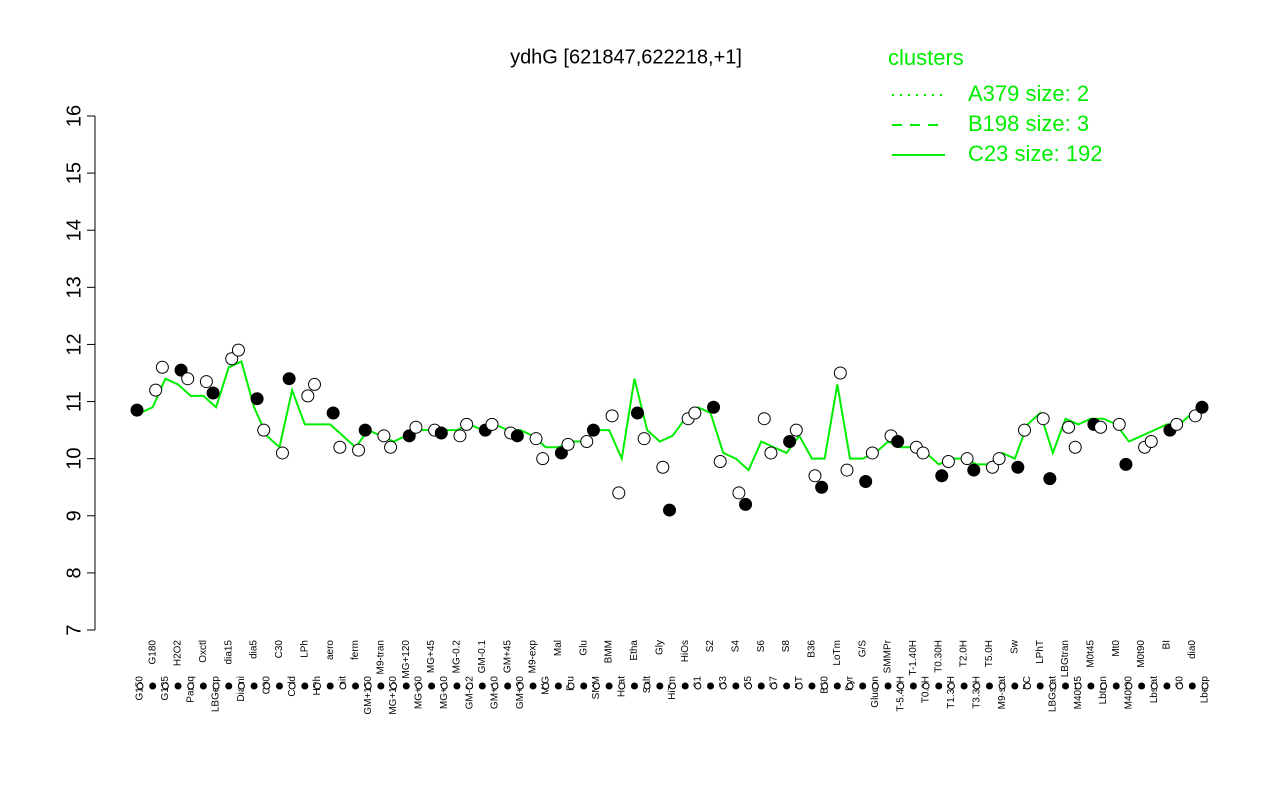  What do you see at coordinates (74, 459) in the screenshot?
I see `y-tick-label: 10` at bounding box center [74, 459].